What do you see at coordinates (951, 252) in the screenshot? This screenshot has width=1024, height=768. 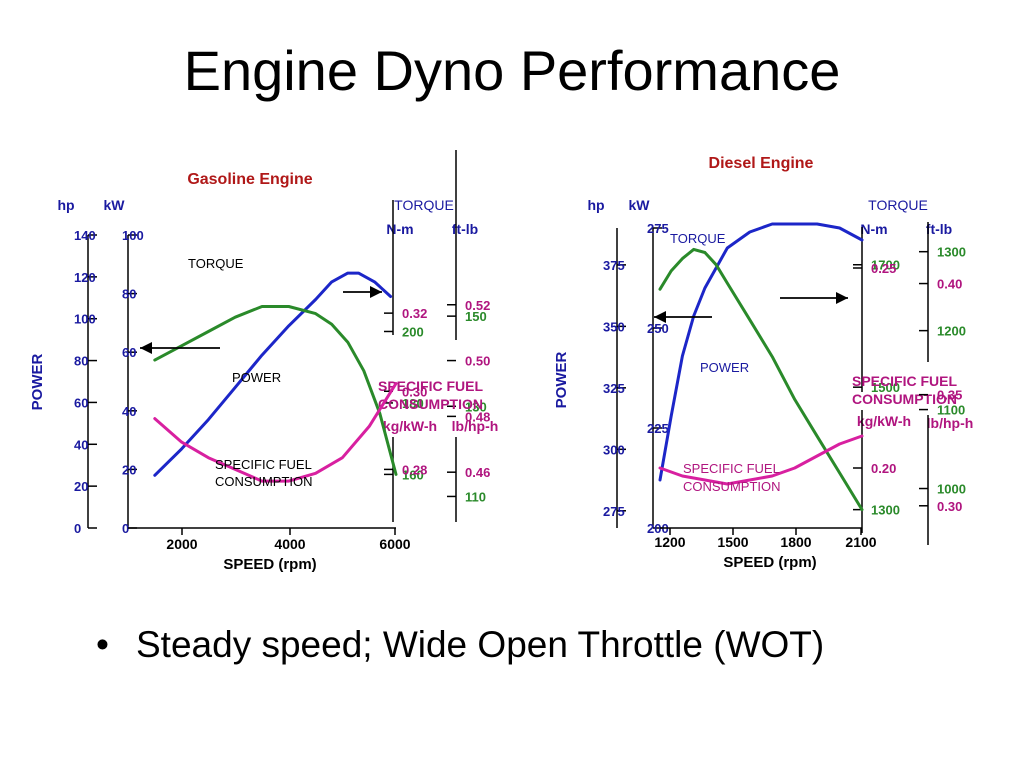 I see `diesel-ftlb-tick-label: 1300` at bounding box center [951, 252].